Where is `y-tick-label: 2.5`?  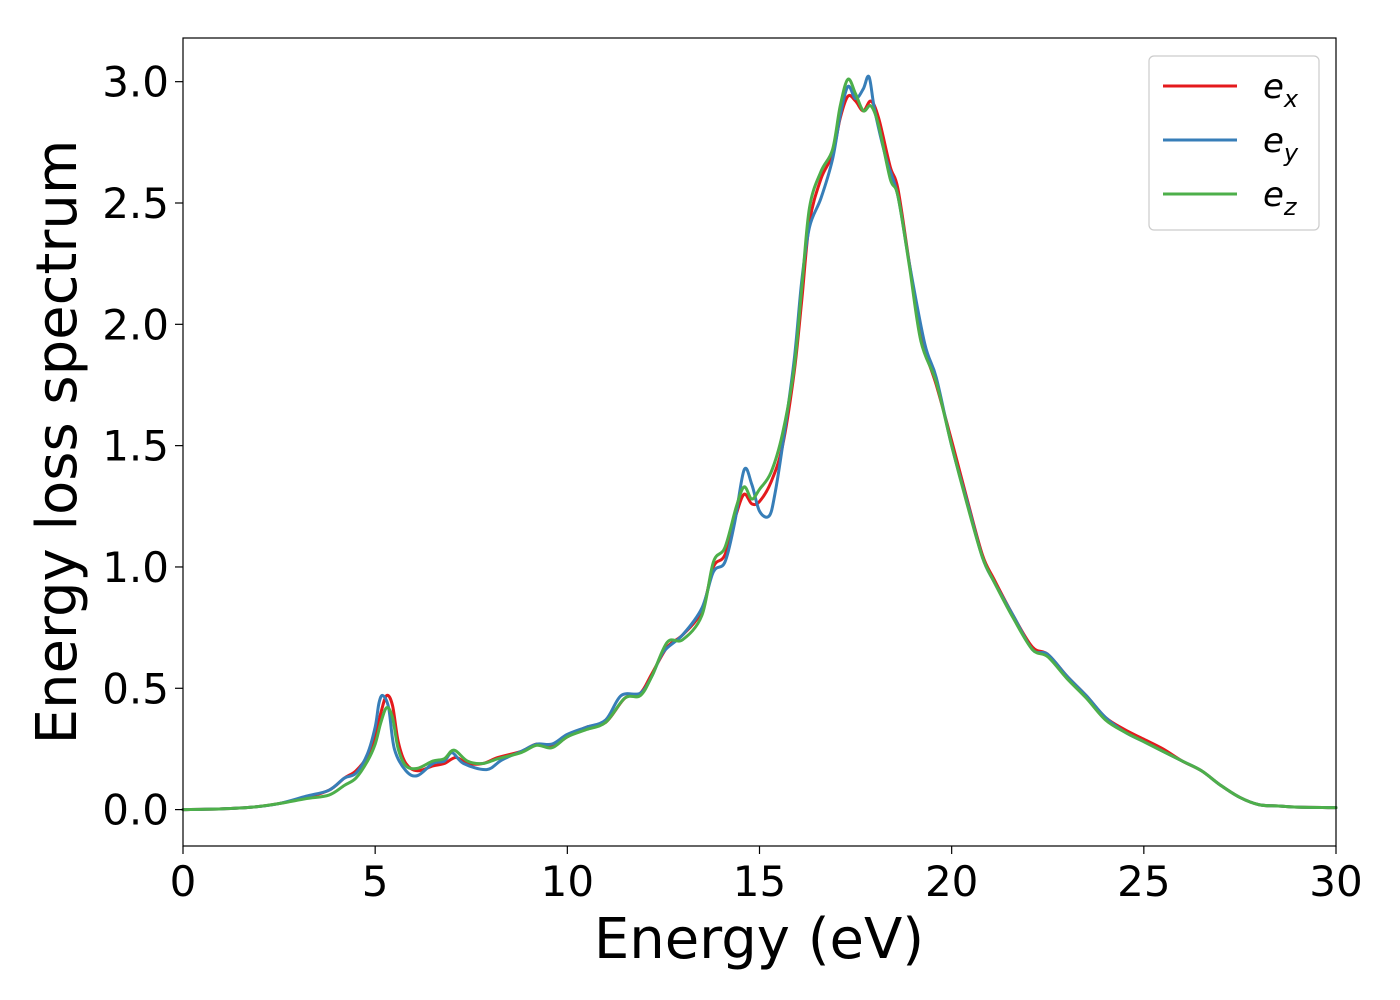
y-tick-label: 2.5 is located at coordinates (135, 203).